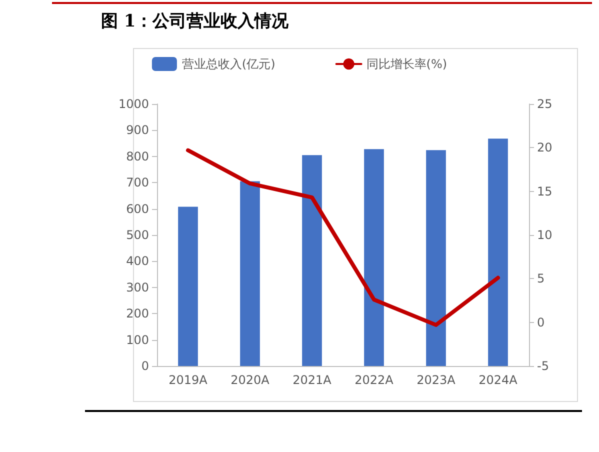 Image resolution: width=599 pixels, height=452 pixels. I want to click on y2-tick-label: -5, so click(543, 366).